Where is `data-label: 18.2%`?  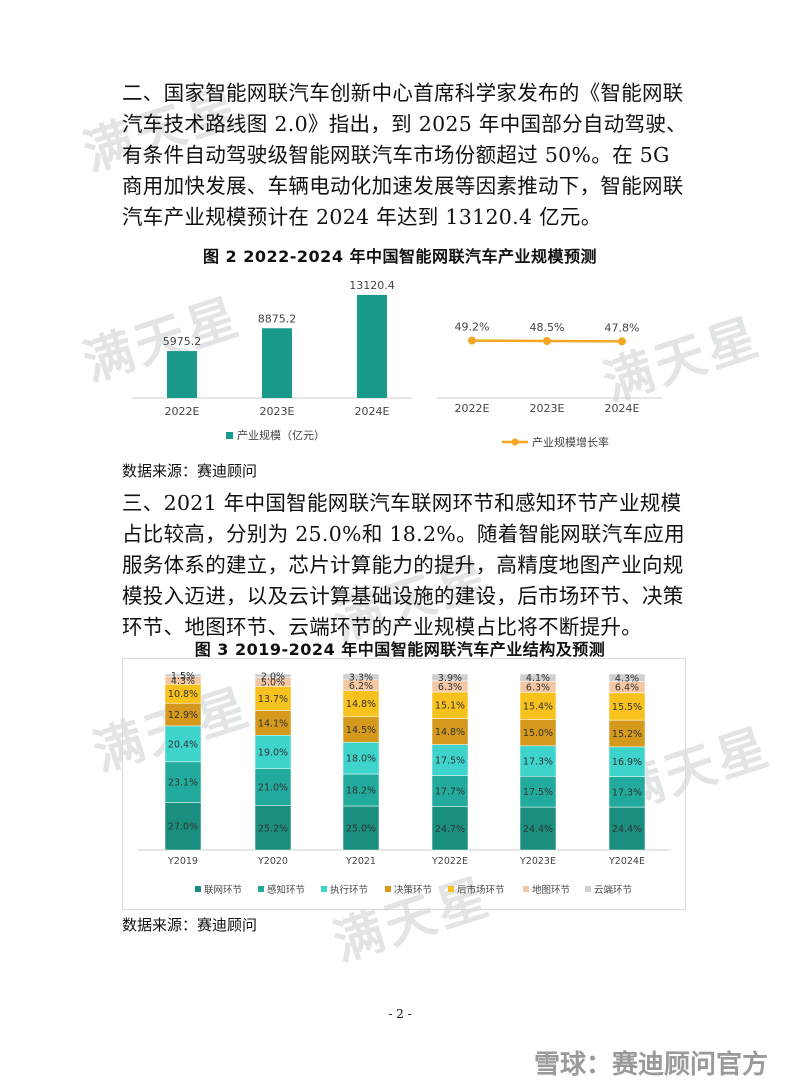 data-label: 18.2% is located at coordinates (361, 790).